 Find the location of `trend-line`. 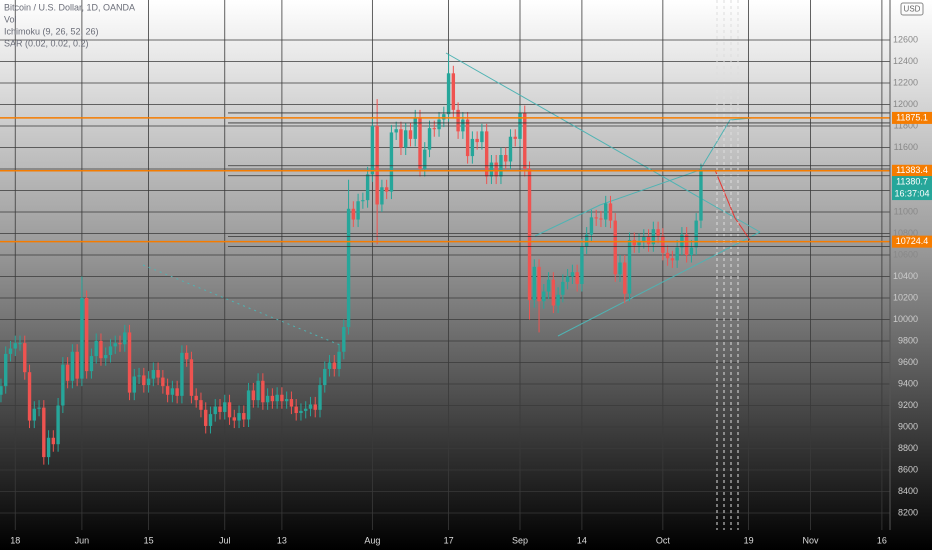

trend-line is located at coordinates (659, 284).